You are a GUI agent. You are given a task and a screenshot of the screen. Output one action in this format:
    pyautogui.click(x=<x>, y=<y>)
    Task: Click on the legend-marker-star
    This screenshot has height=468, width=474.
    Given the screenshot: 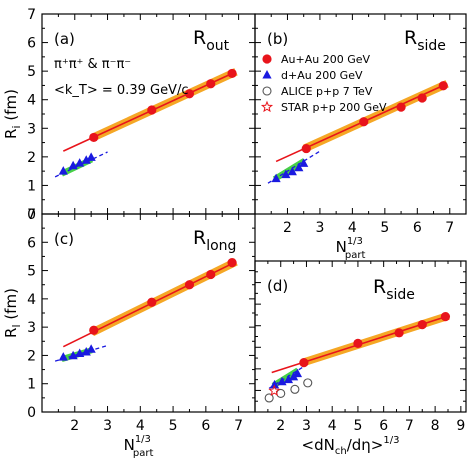 What is the action you would take?
    pyautogui.click(x=267, y=106)
    